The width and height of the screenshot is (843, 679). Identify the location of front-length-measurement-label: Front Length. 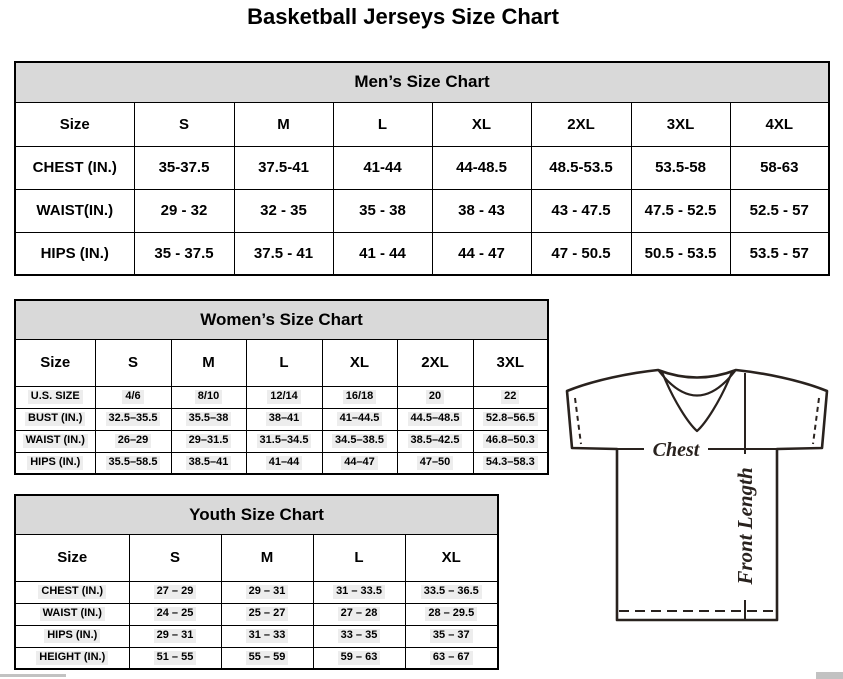
(745, 526).